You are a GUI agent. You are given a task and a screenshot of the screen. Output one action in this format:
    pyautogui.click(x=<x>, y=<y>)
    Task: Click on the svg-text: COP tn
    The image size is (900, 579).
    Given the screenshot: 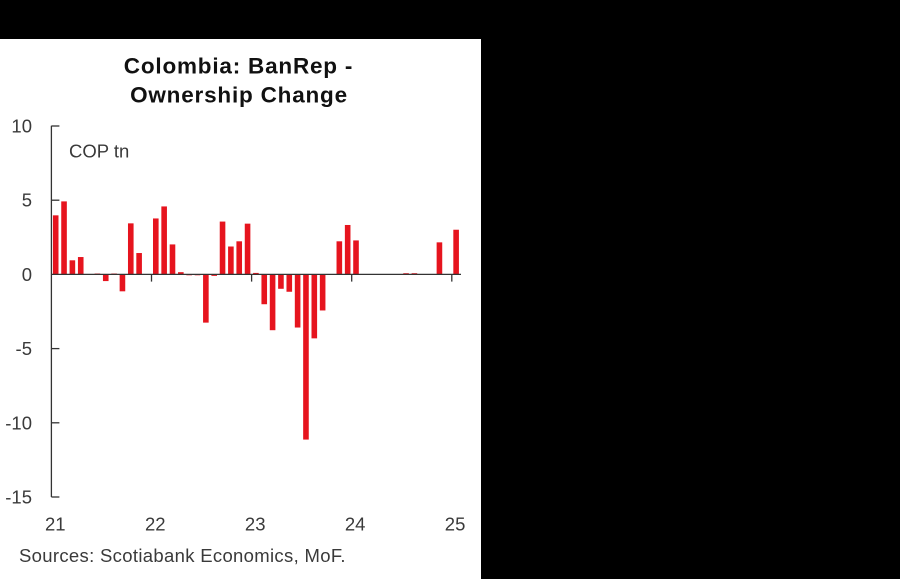 What is the action you would take?
    pyautogui.click(x=99, y=151)
    